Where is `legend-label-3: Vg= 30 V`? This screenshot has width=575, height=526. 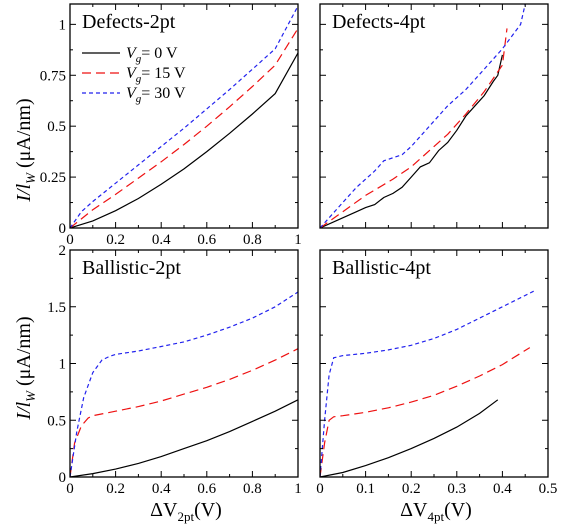 legend-label-3: Vg= 30 V is located at coordinates (156, 95).